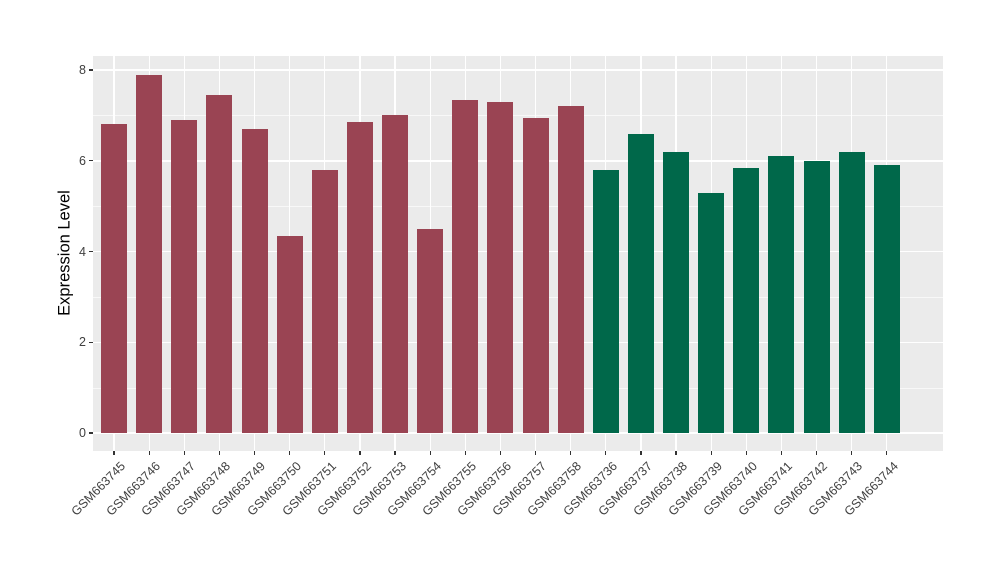 This screenshot has height=580, width=1000. I want to click on y-axis-tick-label: 0, so click(82, 433).